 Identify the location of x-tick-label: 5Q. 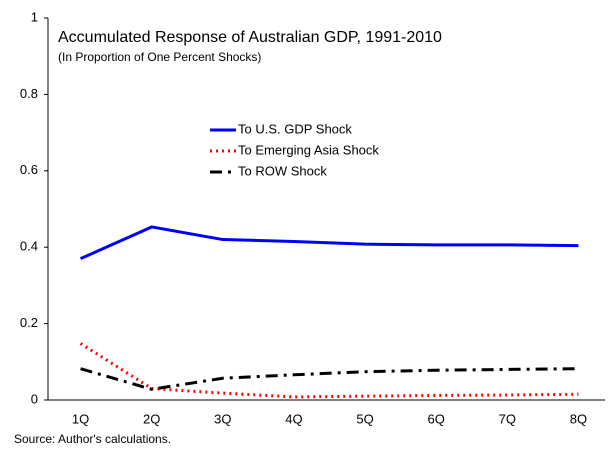
(364, 418).